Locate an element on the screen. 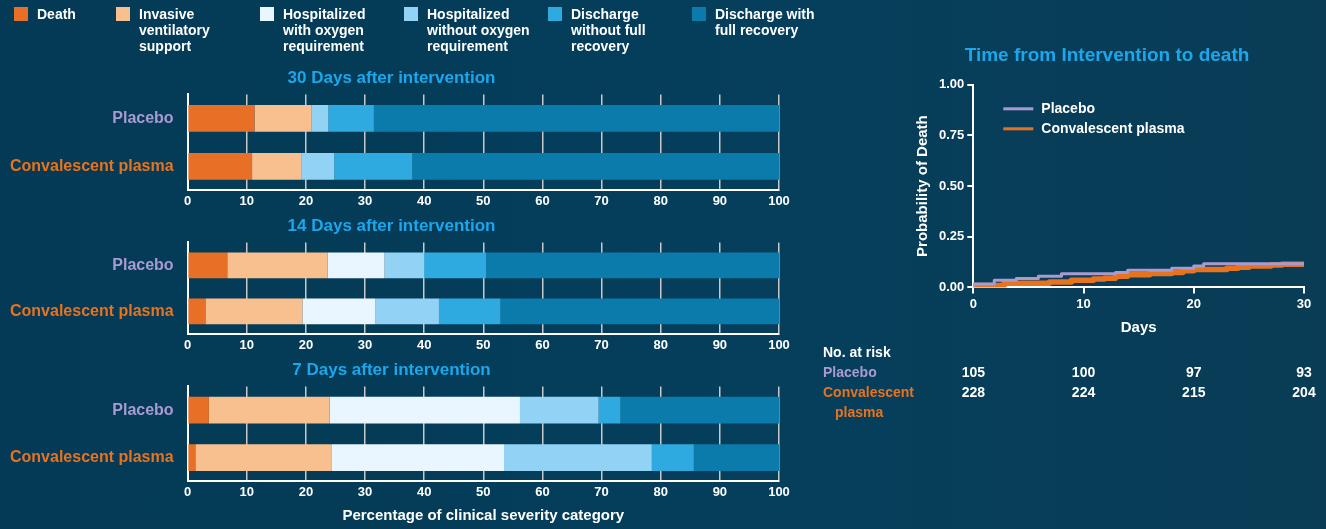 This screenshot has height=529, width=1326. text: 215 is located at coordinates (1194, 391).